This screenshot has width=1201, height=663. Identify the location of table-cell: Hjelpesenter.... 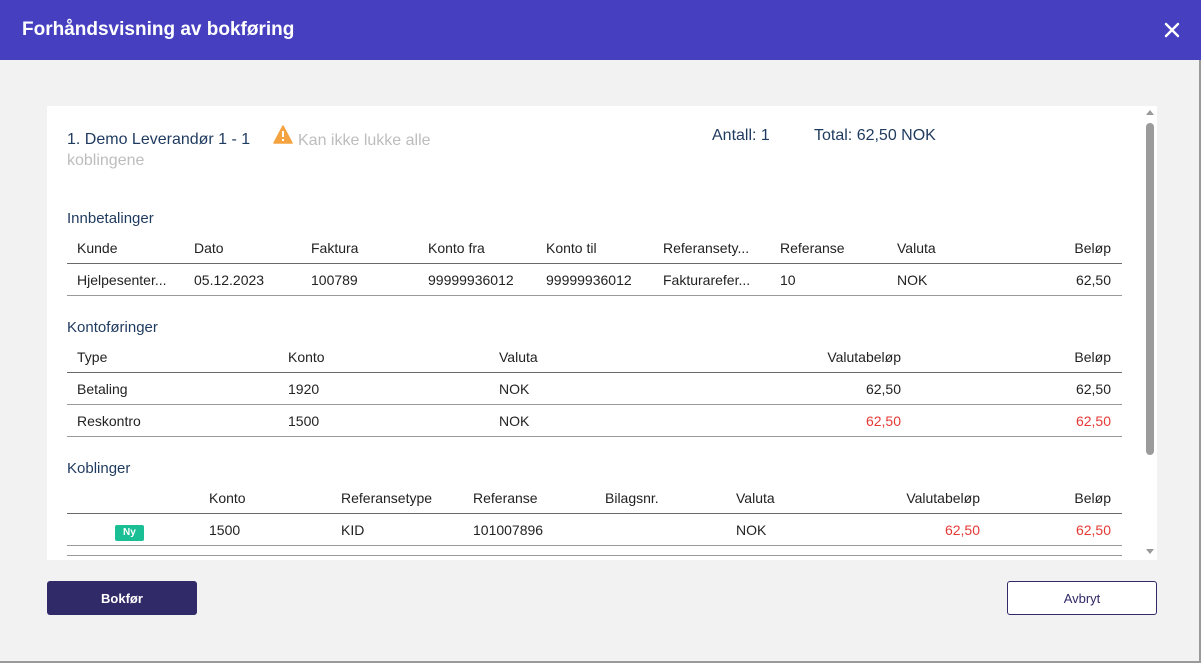
(122, 280).